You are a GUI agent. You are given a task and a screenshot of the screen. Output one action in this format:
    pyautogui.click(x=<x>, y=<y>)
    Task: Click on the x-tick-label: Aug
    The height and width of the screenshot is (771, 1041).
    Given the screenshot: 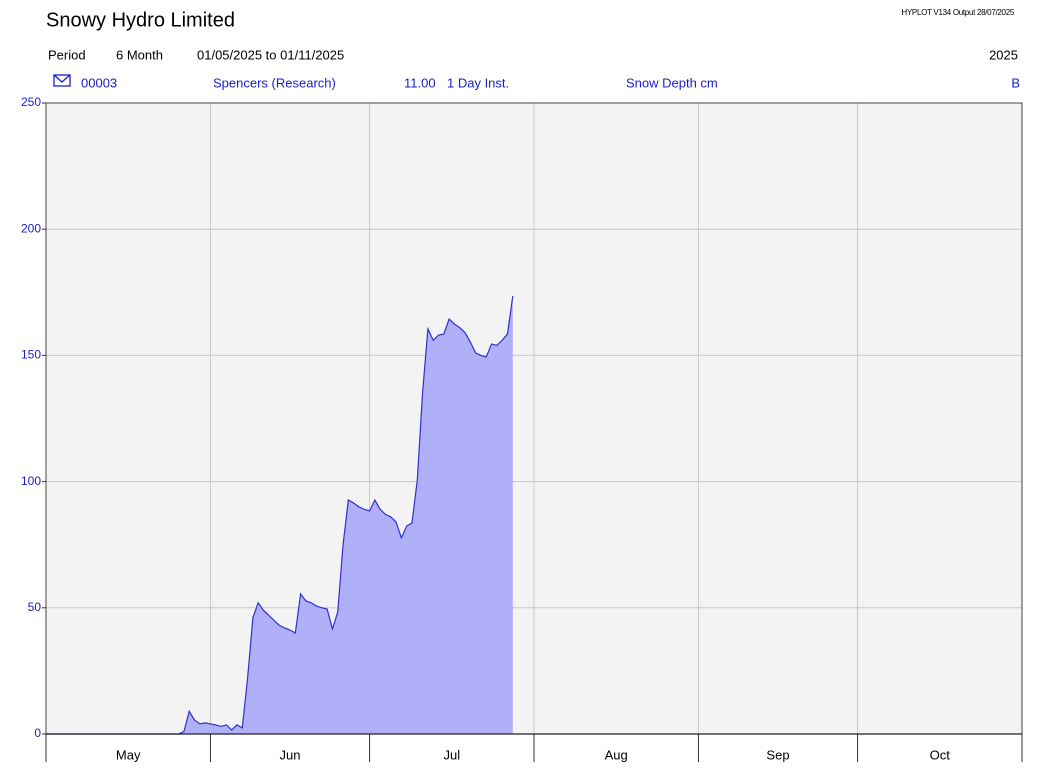 What is the action you would take?
    pyautogui.click(x=616, y=754)
    